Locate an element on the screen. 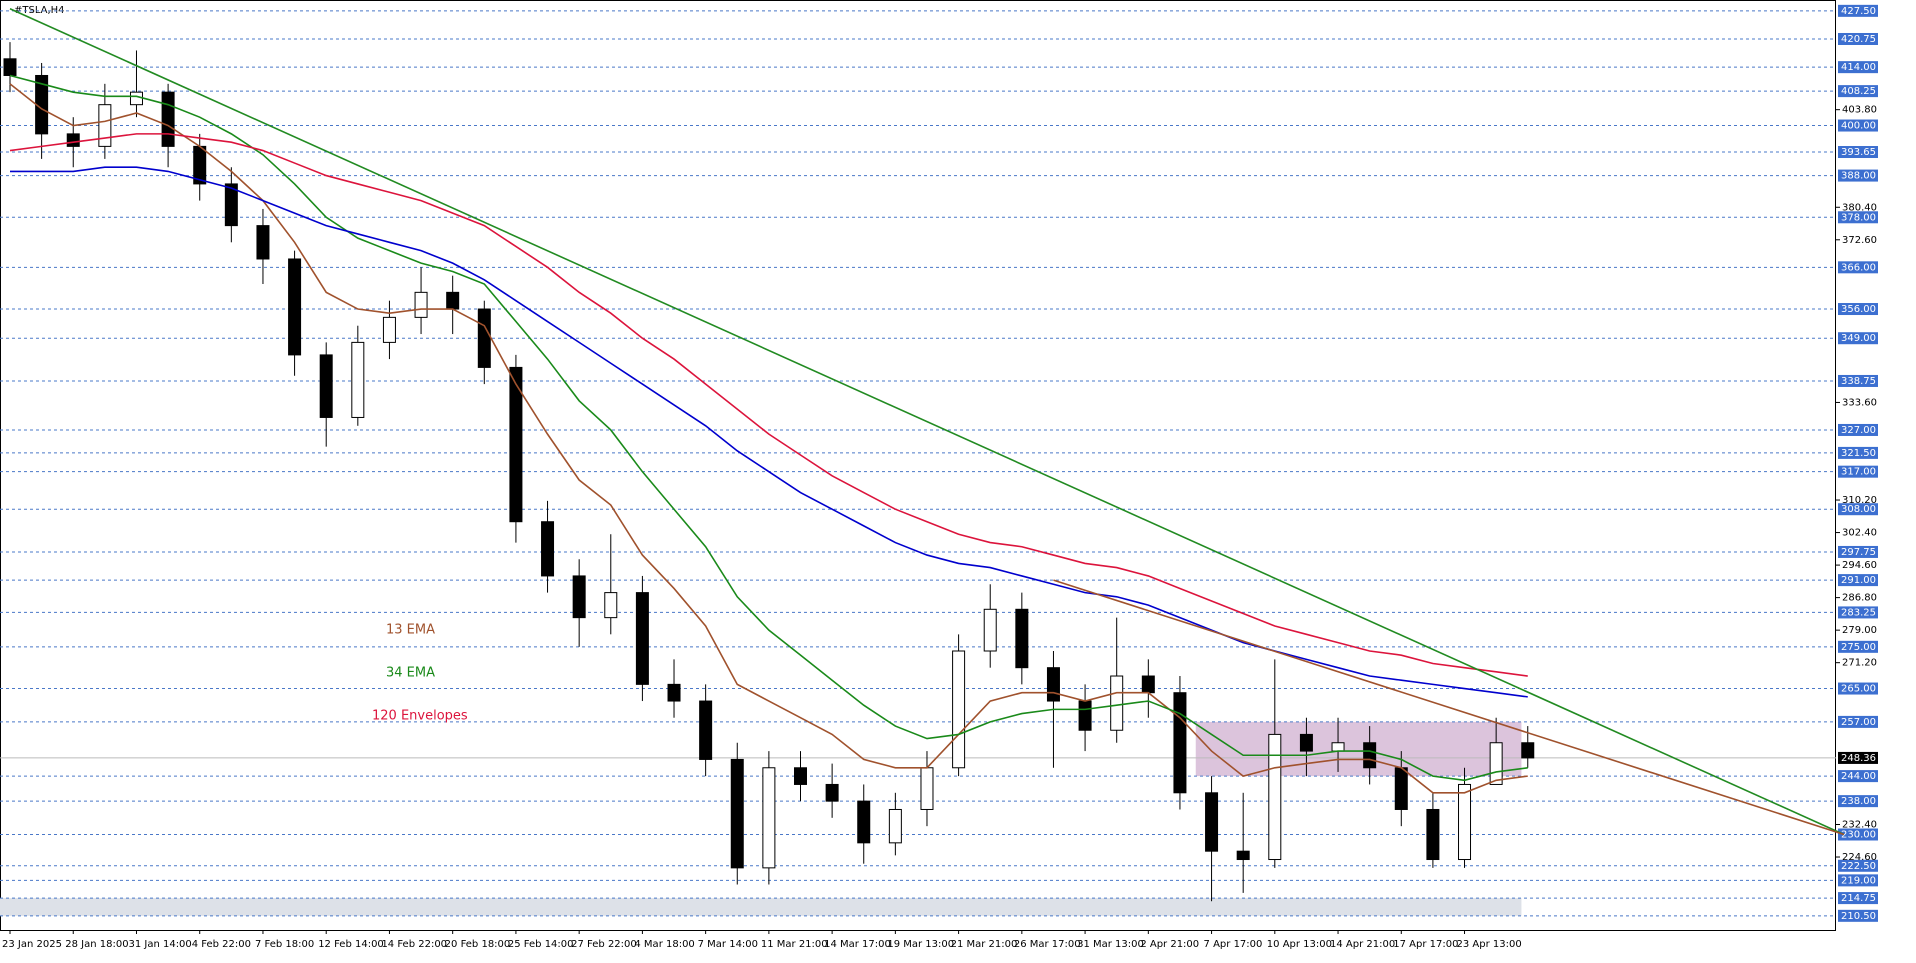 This screenshot has width=1916, height=963. level-label: 427.50 is located at coordinates (1858, 11).